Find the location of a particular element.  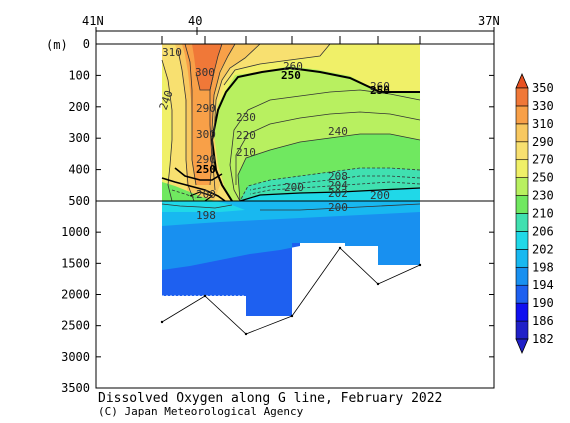

x-tick-labels: 41N 40 37N is located at coordinates (291, 21).